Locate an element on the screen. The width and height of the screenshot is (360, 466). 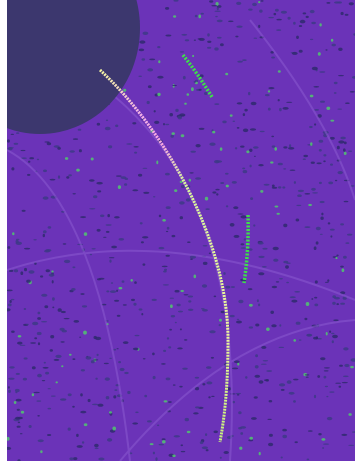
dark-disc is located at coordinates (73, 67).